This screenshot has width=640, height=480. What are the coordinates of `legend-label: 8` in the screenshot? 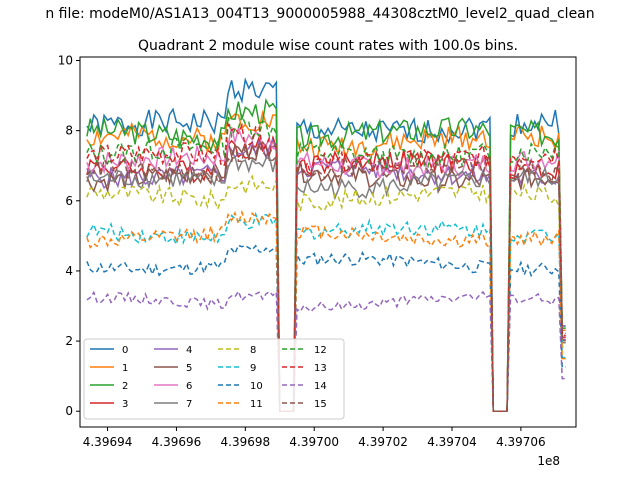 It's located at (253, 350).